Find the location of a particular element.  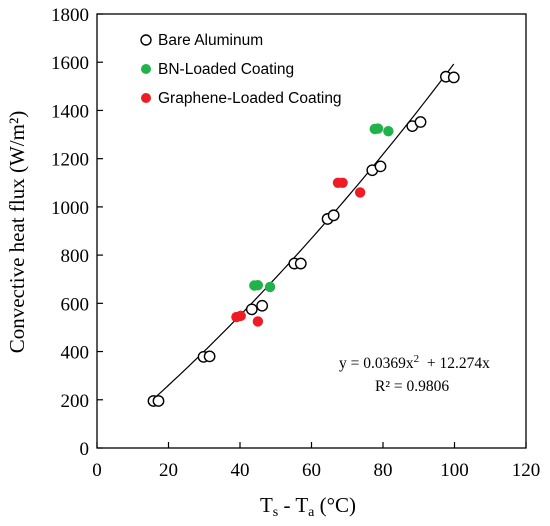

legend-label-graphene-loaded: Graphene-Loaded Coating is located at coordinates (250, 98).